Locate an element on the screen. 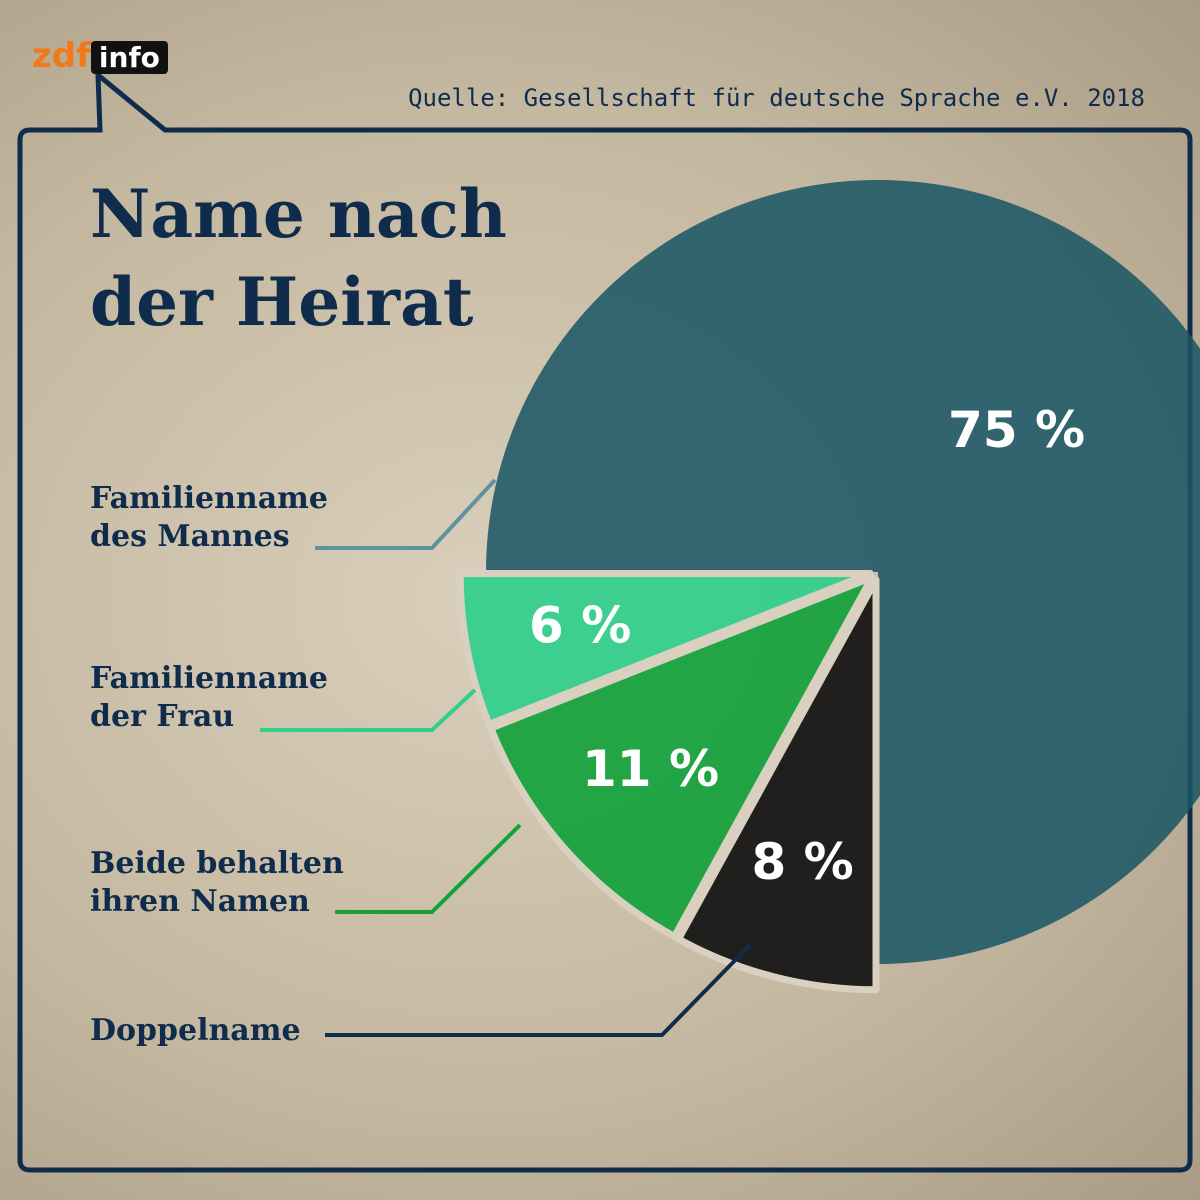  value-label: 75 % is located at coordinates (1016, 430).